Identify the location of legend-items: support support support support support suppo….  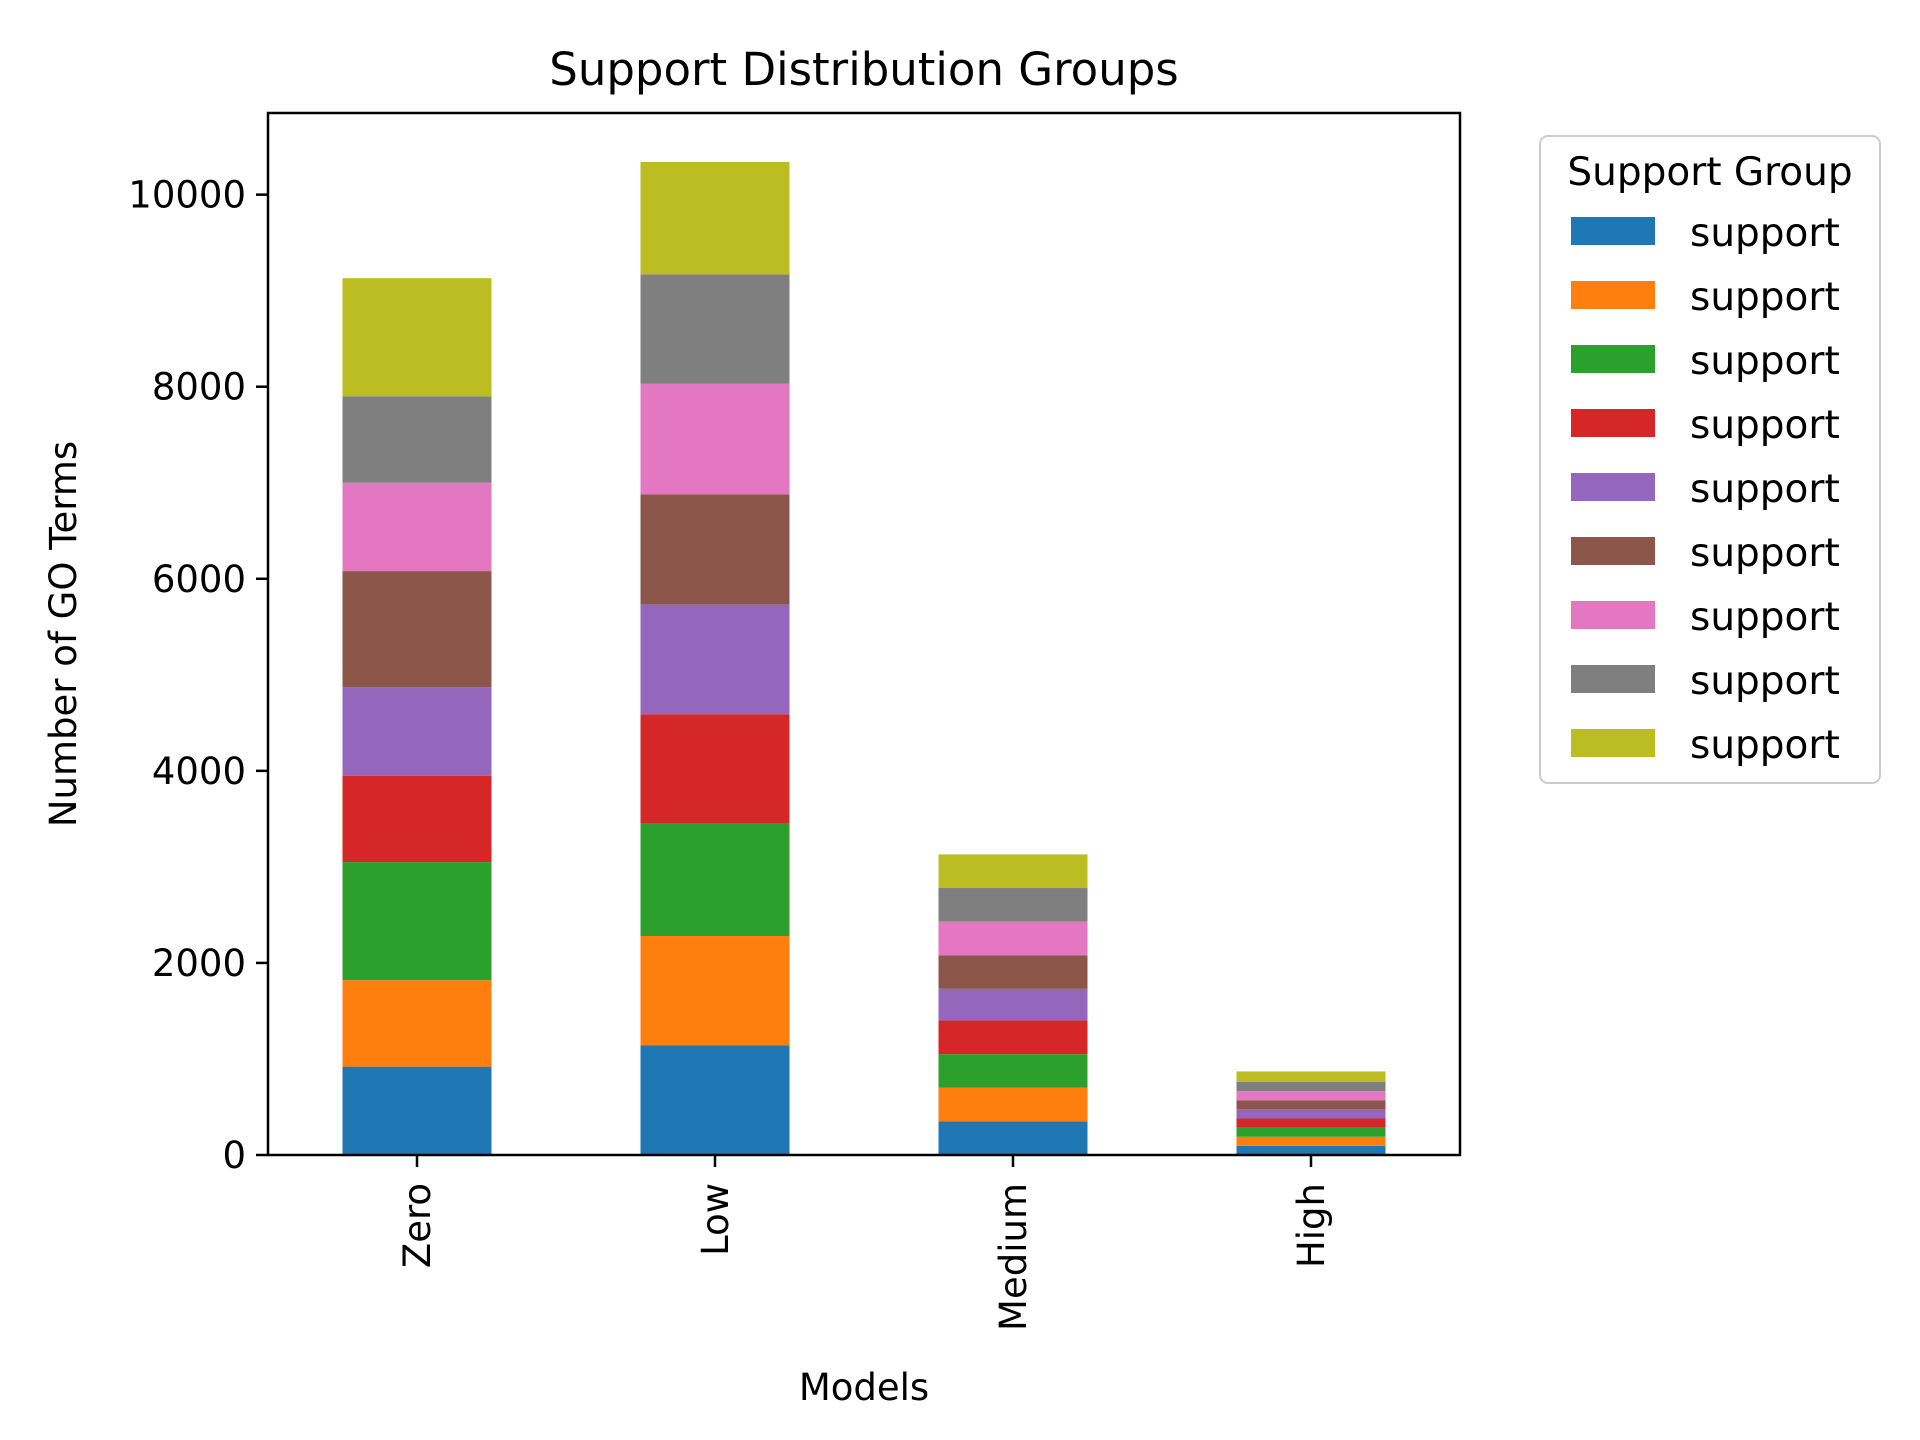
(1705, 489).